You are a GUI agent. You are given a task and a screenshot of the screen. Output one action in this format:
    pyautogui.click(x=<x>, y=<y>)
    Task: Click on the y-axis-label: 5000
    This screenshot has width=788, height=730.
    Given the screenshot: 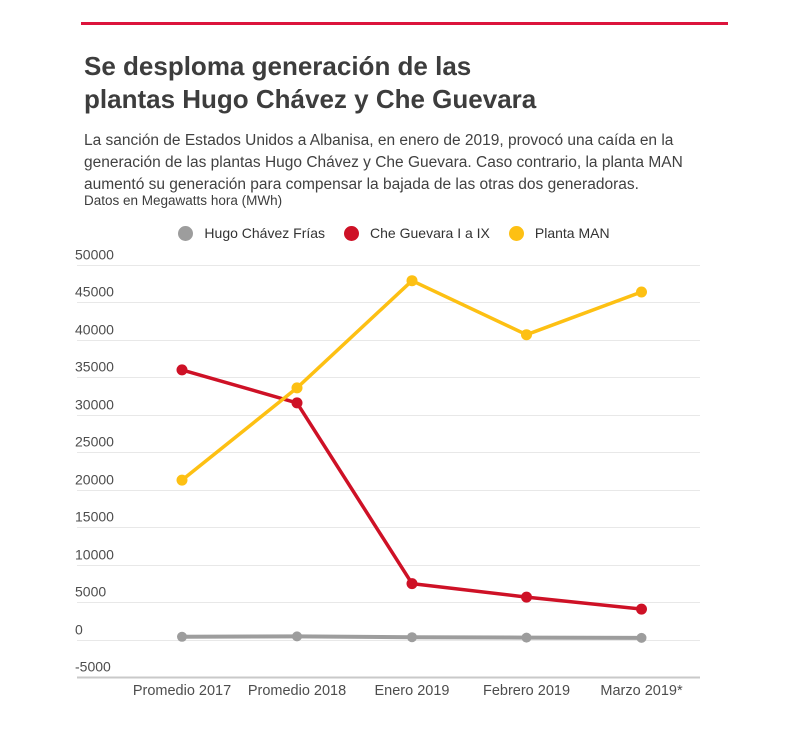 What is the action you would take?
    pyautogui.click(x=90, y=592)
    